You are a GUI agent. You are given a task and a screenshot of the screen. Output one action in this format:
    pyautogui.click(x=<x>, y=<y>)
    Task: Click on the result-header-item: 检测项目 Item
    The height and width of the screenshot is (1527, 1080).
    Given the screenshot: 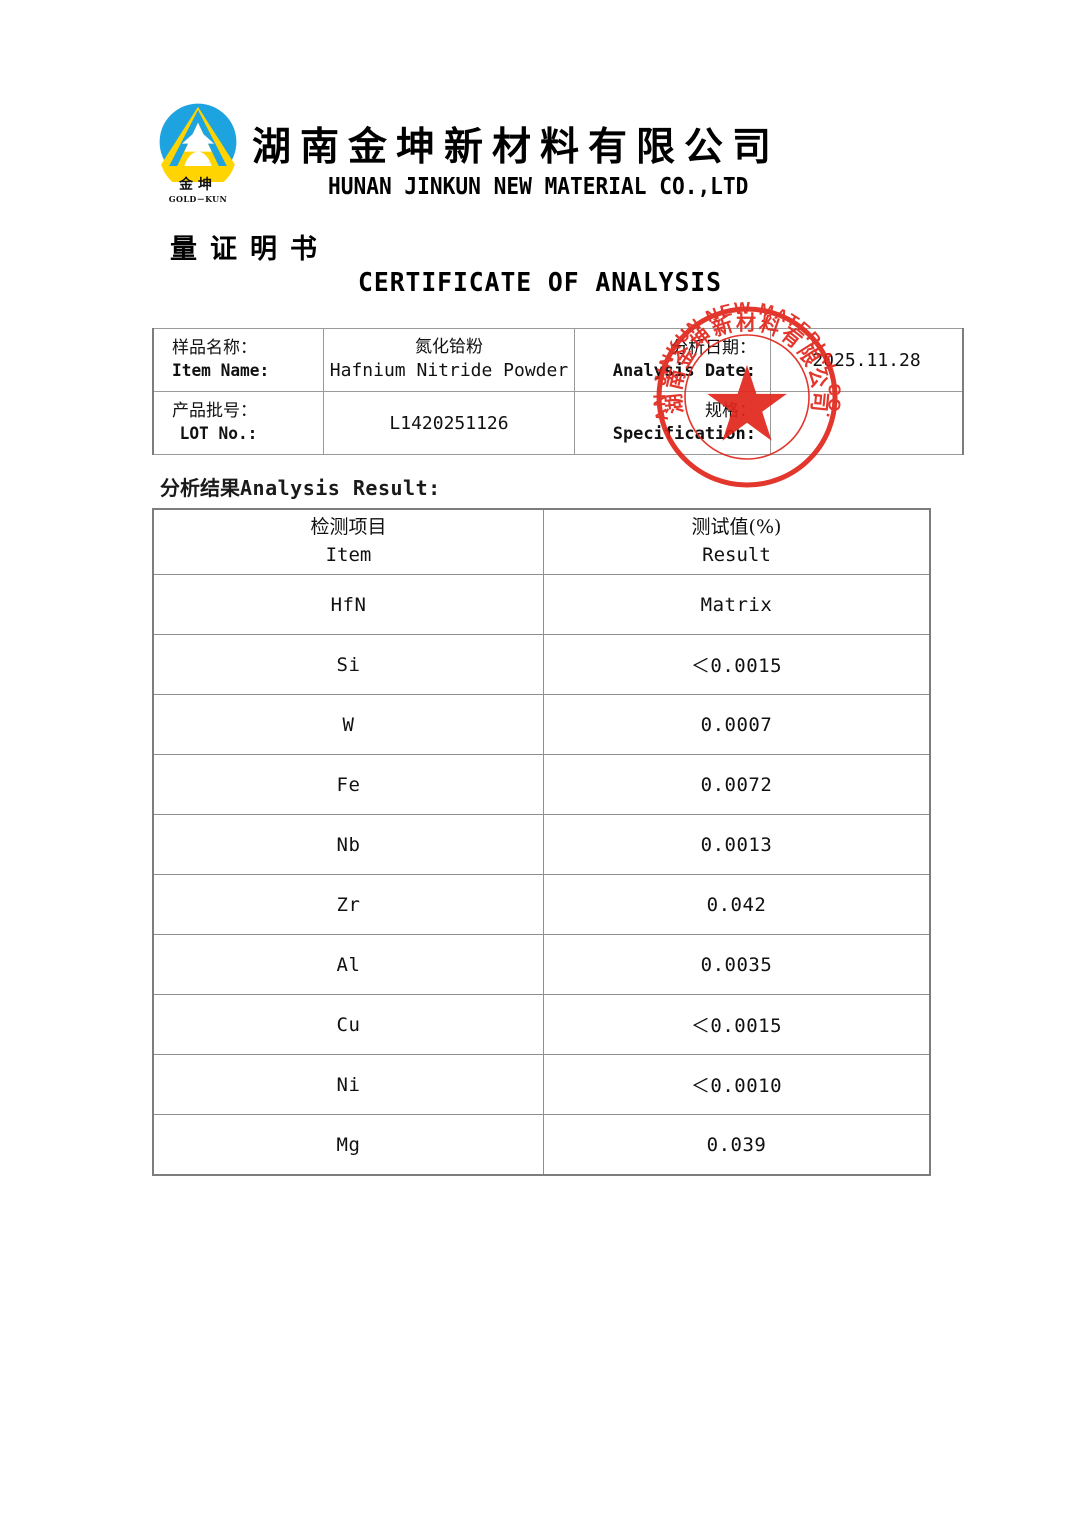 What is the action you would take?
    pyautogui.click(x=348, y=541)
    